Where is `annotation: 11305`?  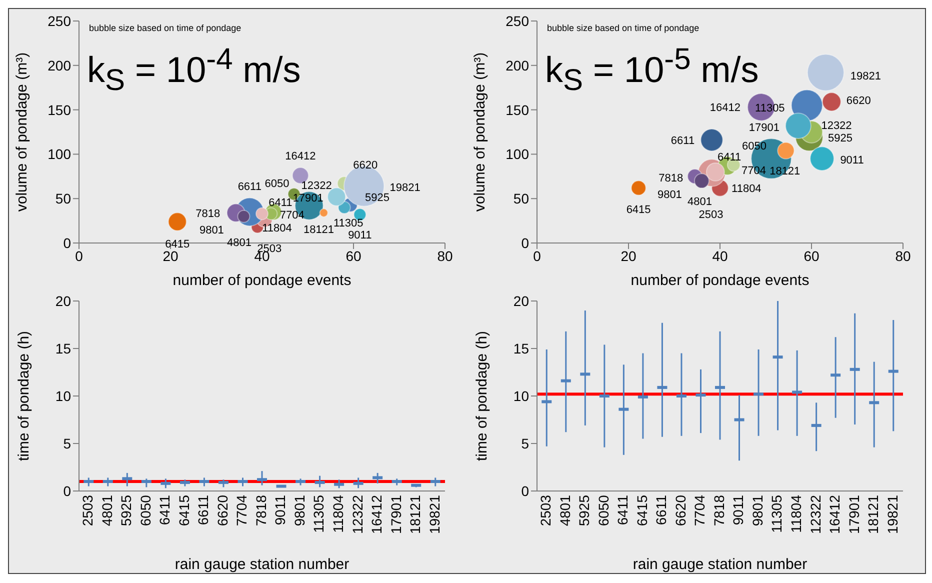 annotation: 11305 is located at coordinates (348, 223).